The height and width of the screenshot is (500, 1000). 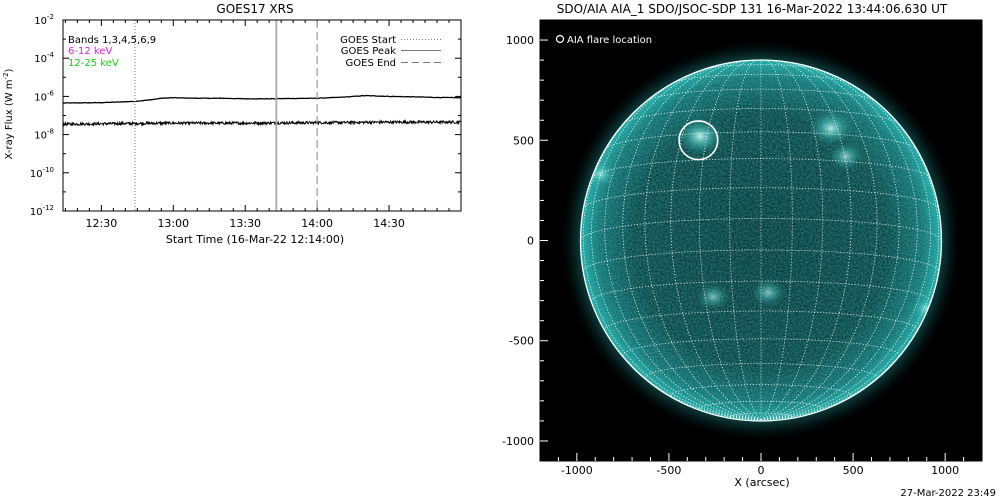 What do you see at coordinates (945, 470) in the screenshot?
I see `aia-x-tick-label: 1000` at bounding box center [945, 470].